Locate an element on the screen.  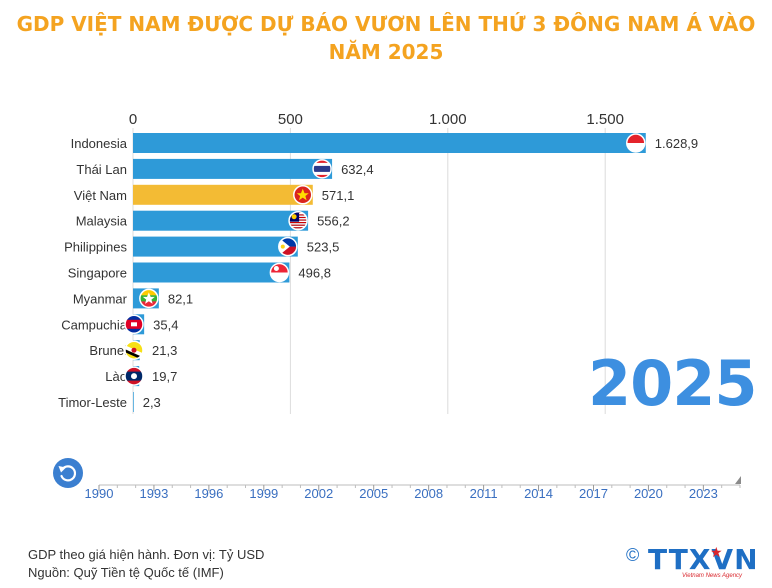
timeline-label: 1996 is located at coordinates (208, 493).